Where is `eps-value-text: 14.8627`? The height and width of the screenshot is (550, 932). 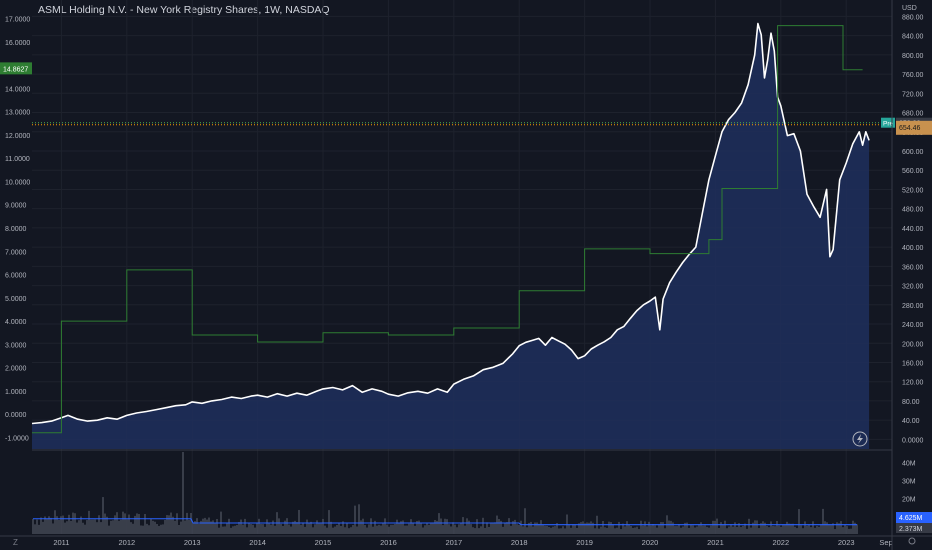 eps-value-text: 14.8627 is located at coordinates (15, 69).